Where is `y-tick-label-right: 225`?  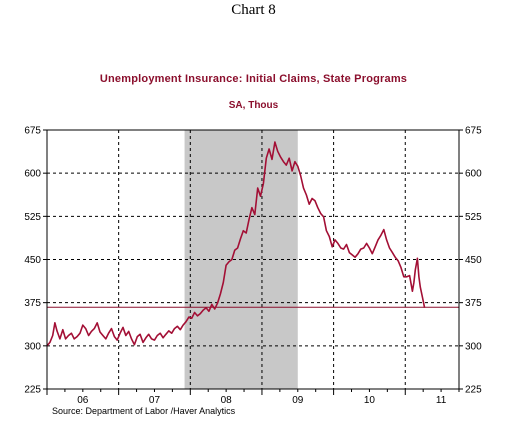 y-tick-label-right: 225 is located at coordinates (473, 390).